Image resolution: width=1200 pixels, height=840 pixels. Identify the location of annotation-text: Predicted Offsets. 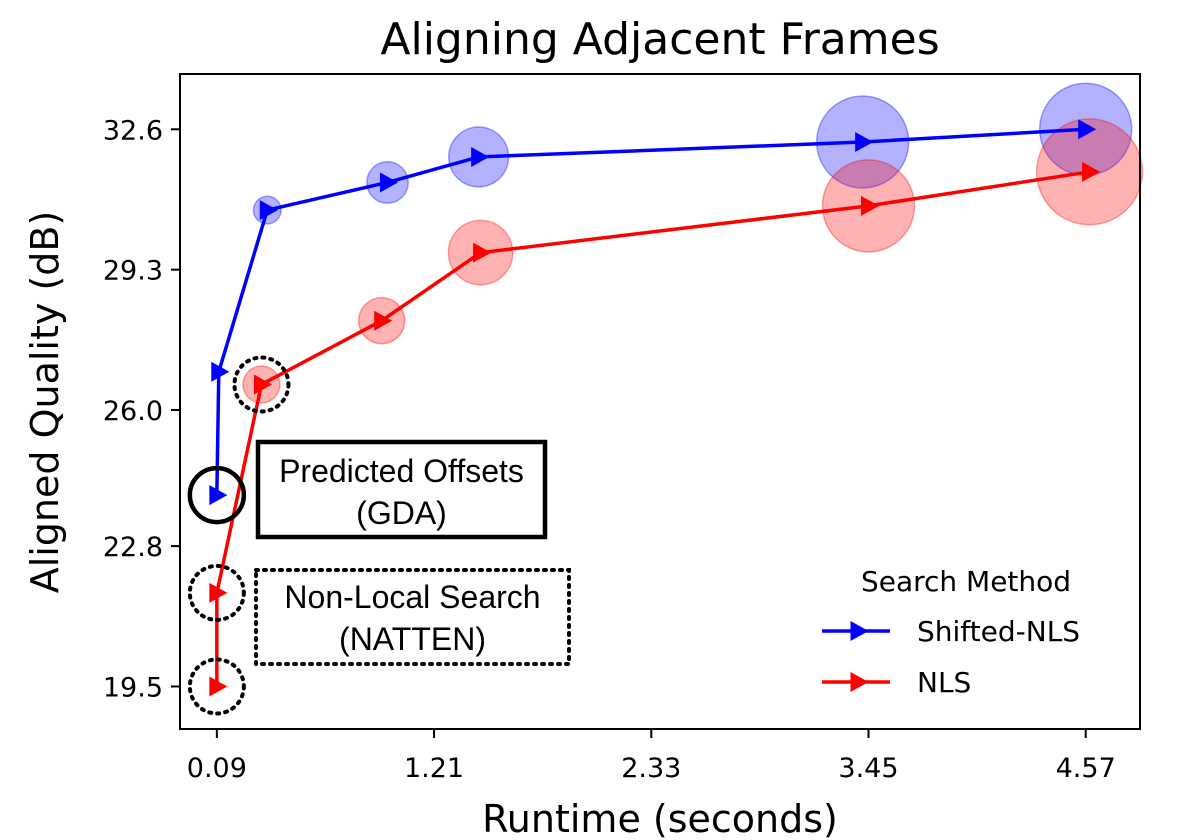
(401, 471).